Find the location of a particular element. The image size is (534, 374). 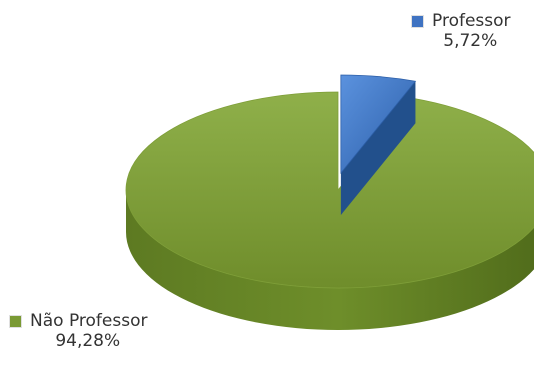

professor-label: Professor is located at coordinates (471, 21).